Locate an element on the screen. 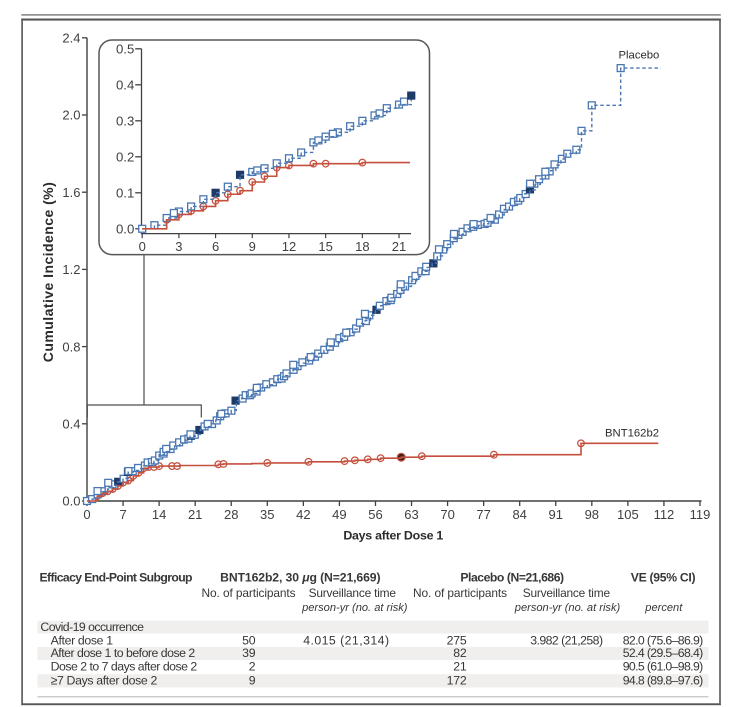 The width and height of the screenshot is (736, 707). svg-text: 84 is located at coordinates (519, 514).